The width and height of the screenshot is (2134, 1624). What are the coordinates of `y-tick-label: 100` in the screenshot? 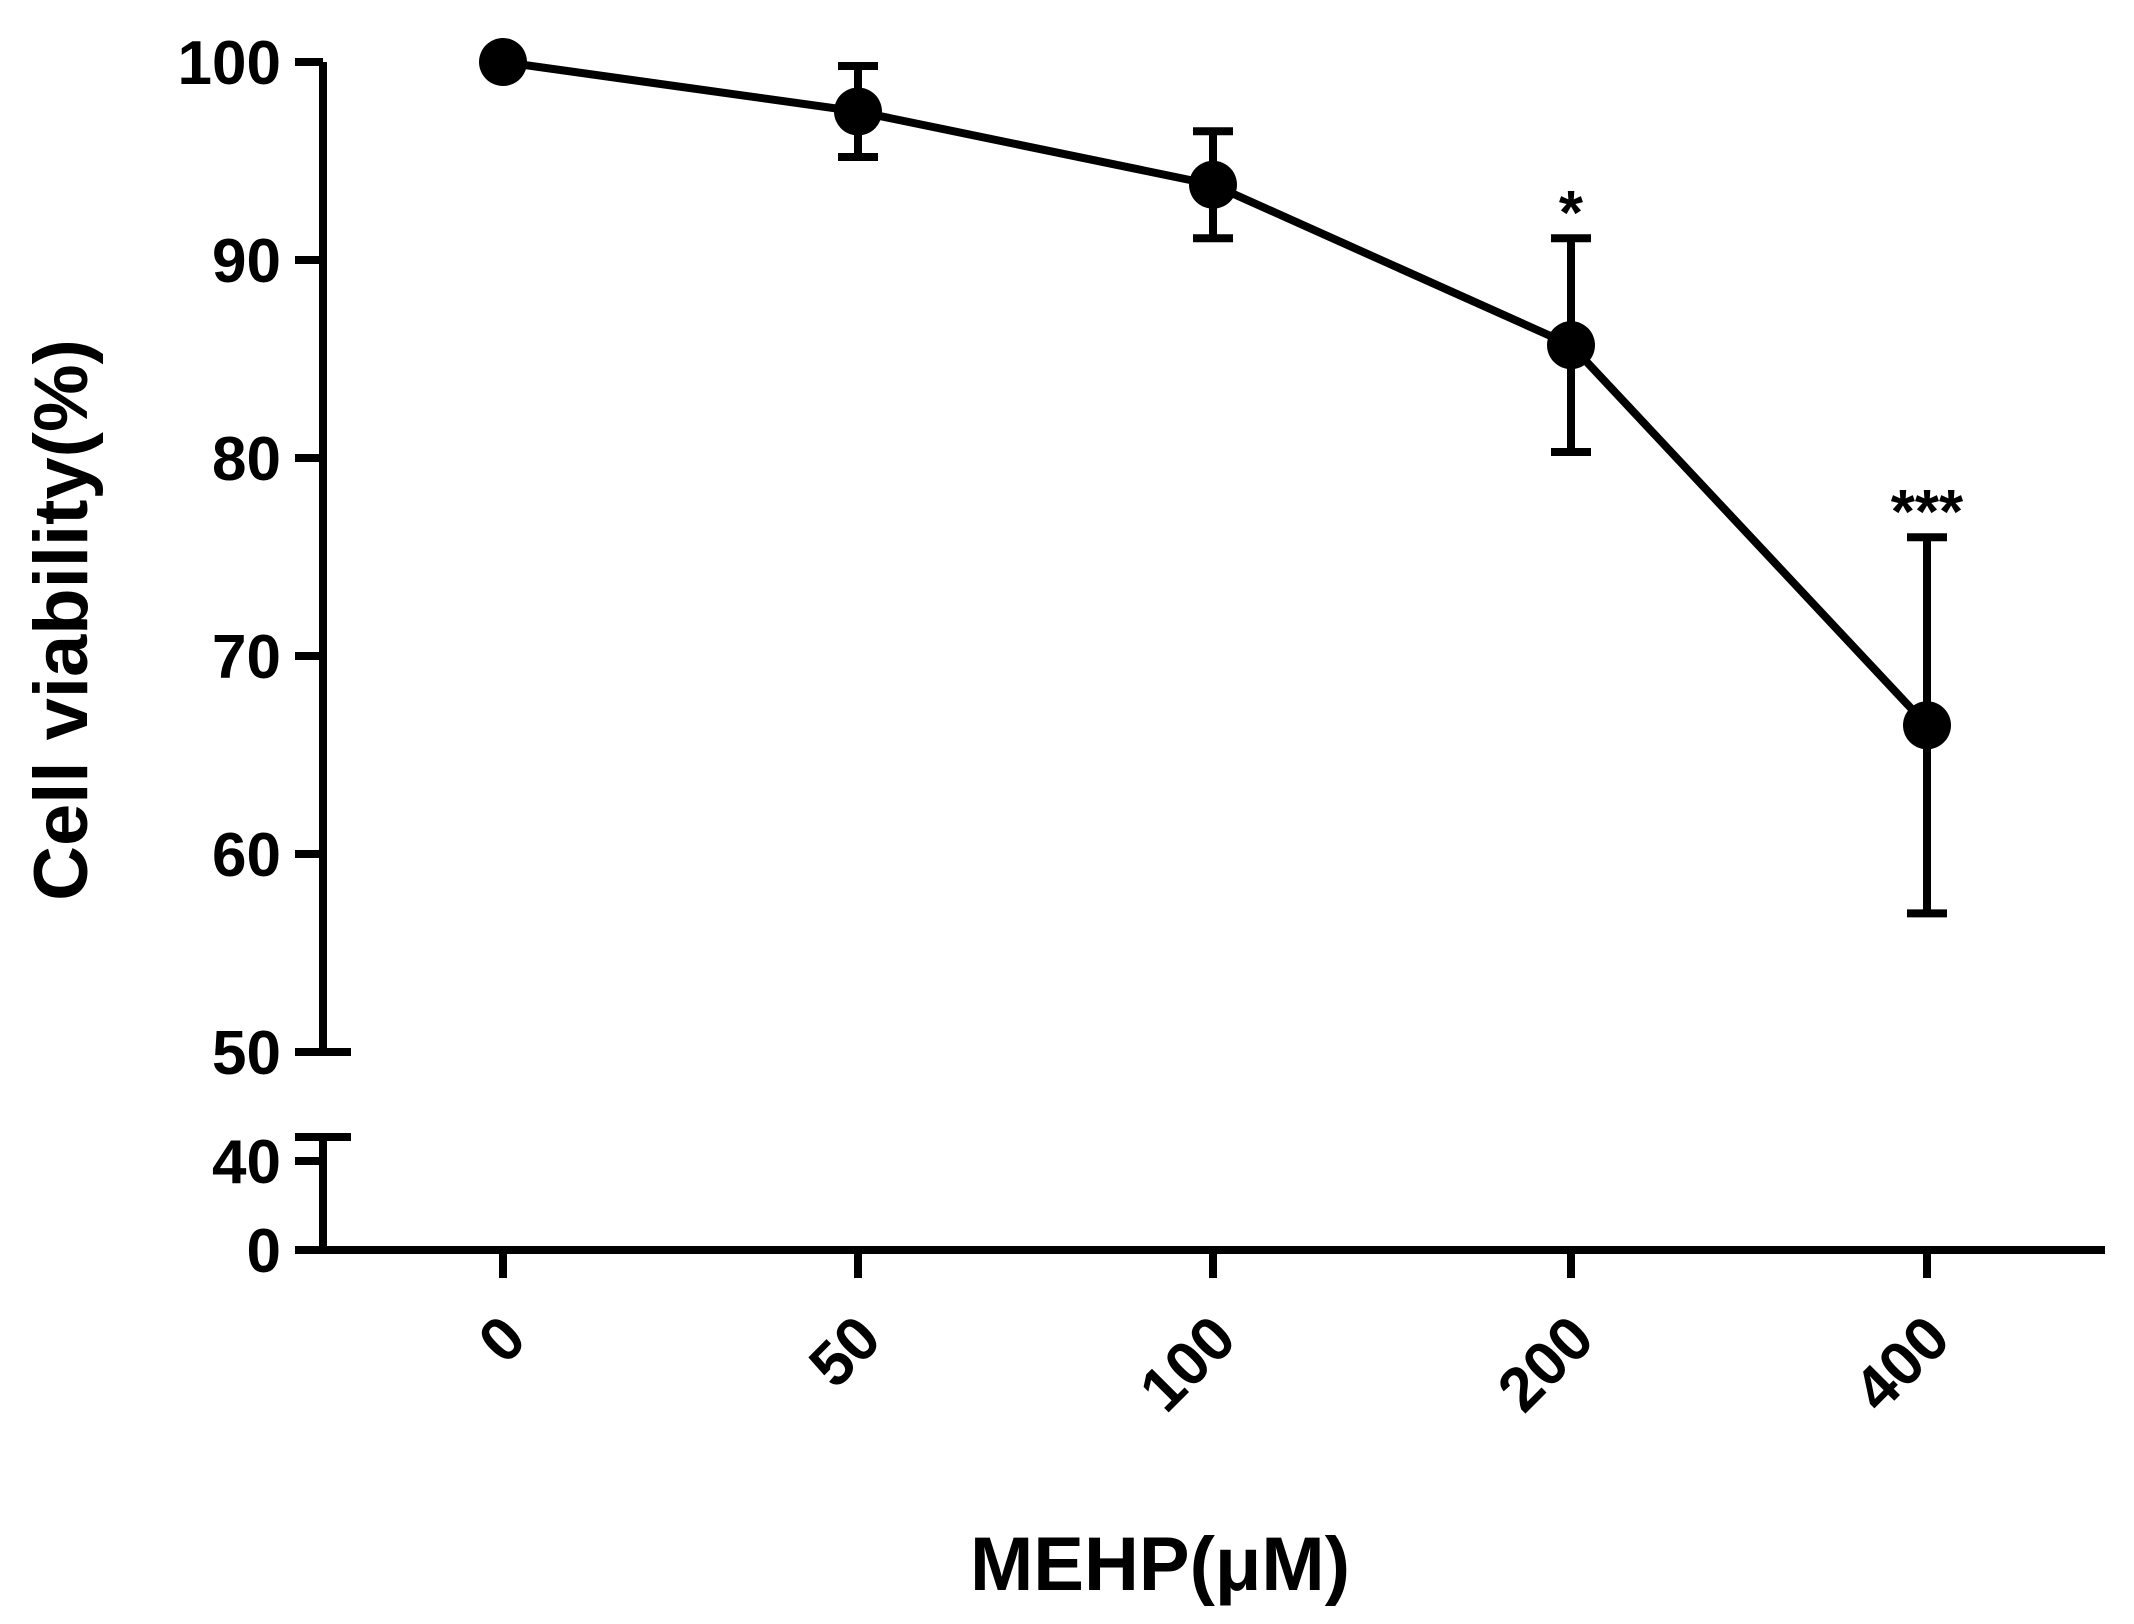 It's located at (229, 63).